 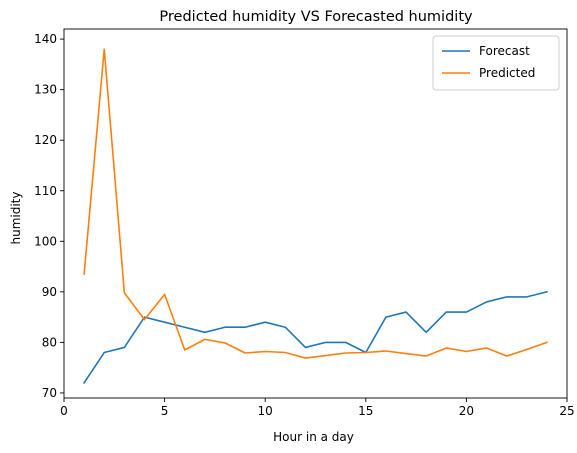 What do you see at coordinates (265, 411) in the screenshot?
I see `x-tick-label: 10` at bounding box center [265, 411].